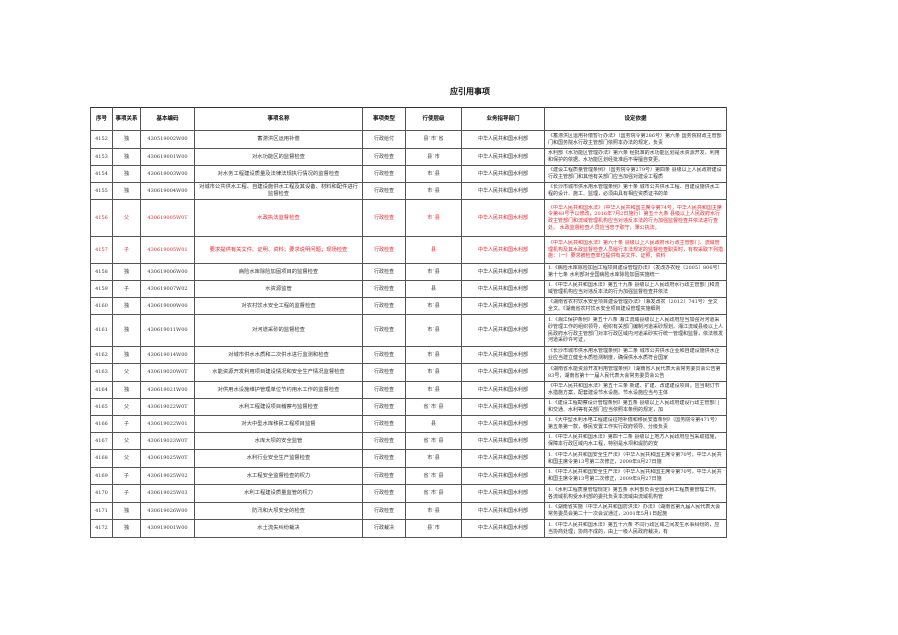 Image resolution: width=898 pixels, height=635 pixels. What do you see at coordinates (278, 306) in the screenshot?
I see `cell-name: 对农村饮水安全工程的监督检查` at bounding box center [278, 306].